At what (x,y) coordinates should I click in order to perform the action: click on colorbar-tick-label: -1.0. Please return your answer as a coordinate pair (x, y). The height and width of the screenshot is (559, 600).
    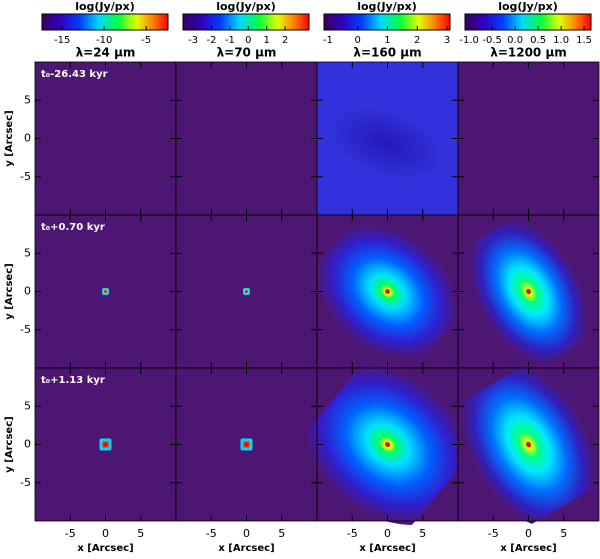
    Looking at the image, I should click on (469, 40).